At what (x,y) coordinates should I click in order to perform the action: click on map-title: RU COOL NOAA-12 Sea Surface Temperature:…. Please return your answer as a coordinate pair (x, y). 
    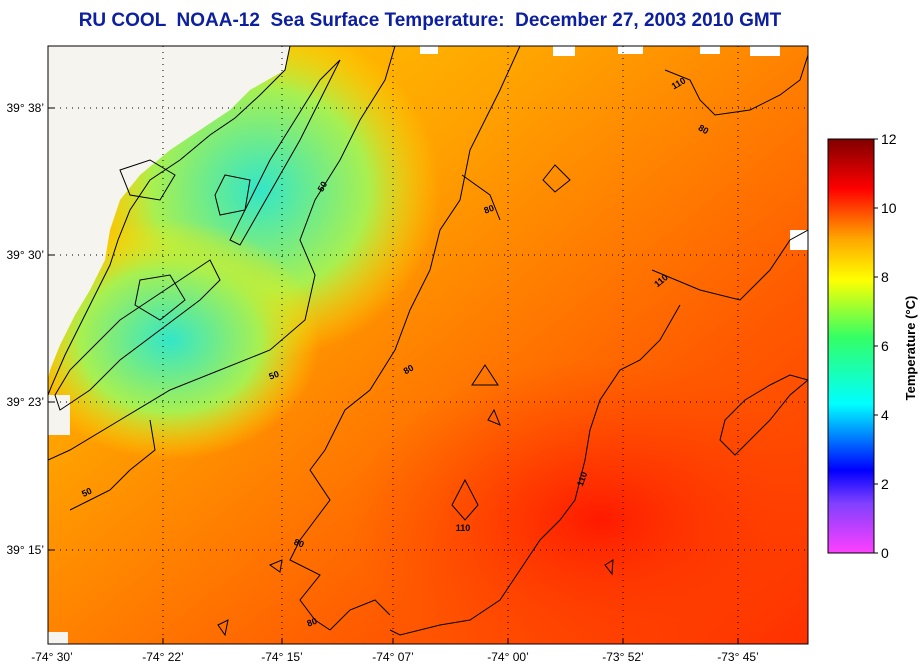
    Looking at the image, I should click on (430, 20).